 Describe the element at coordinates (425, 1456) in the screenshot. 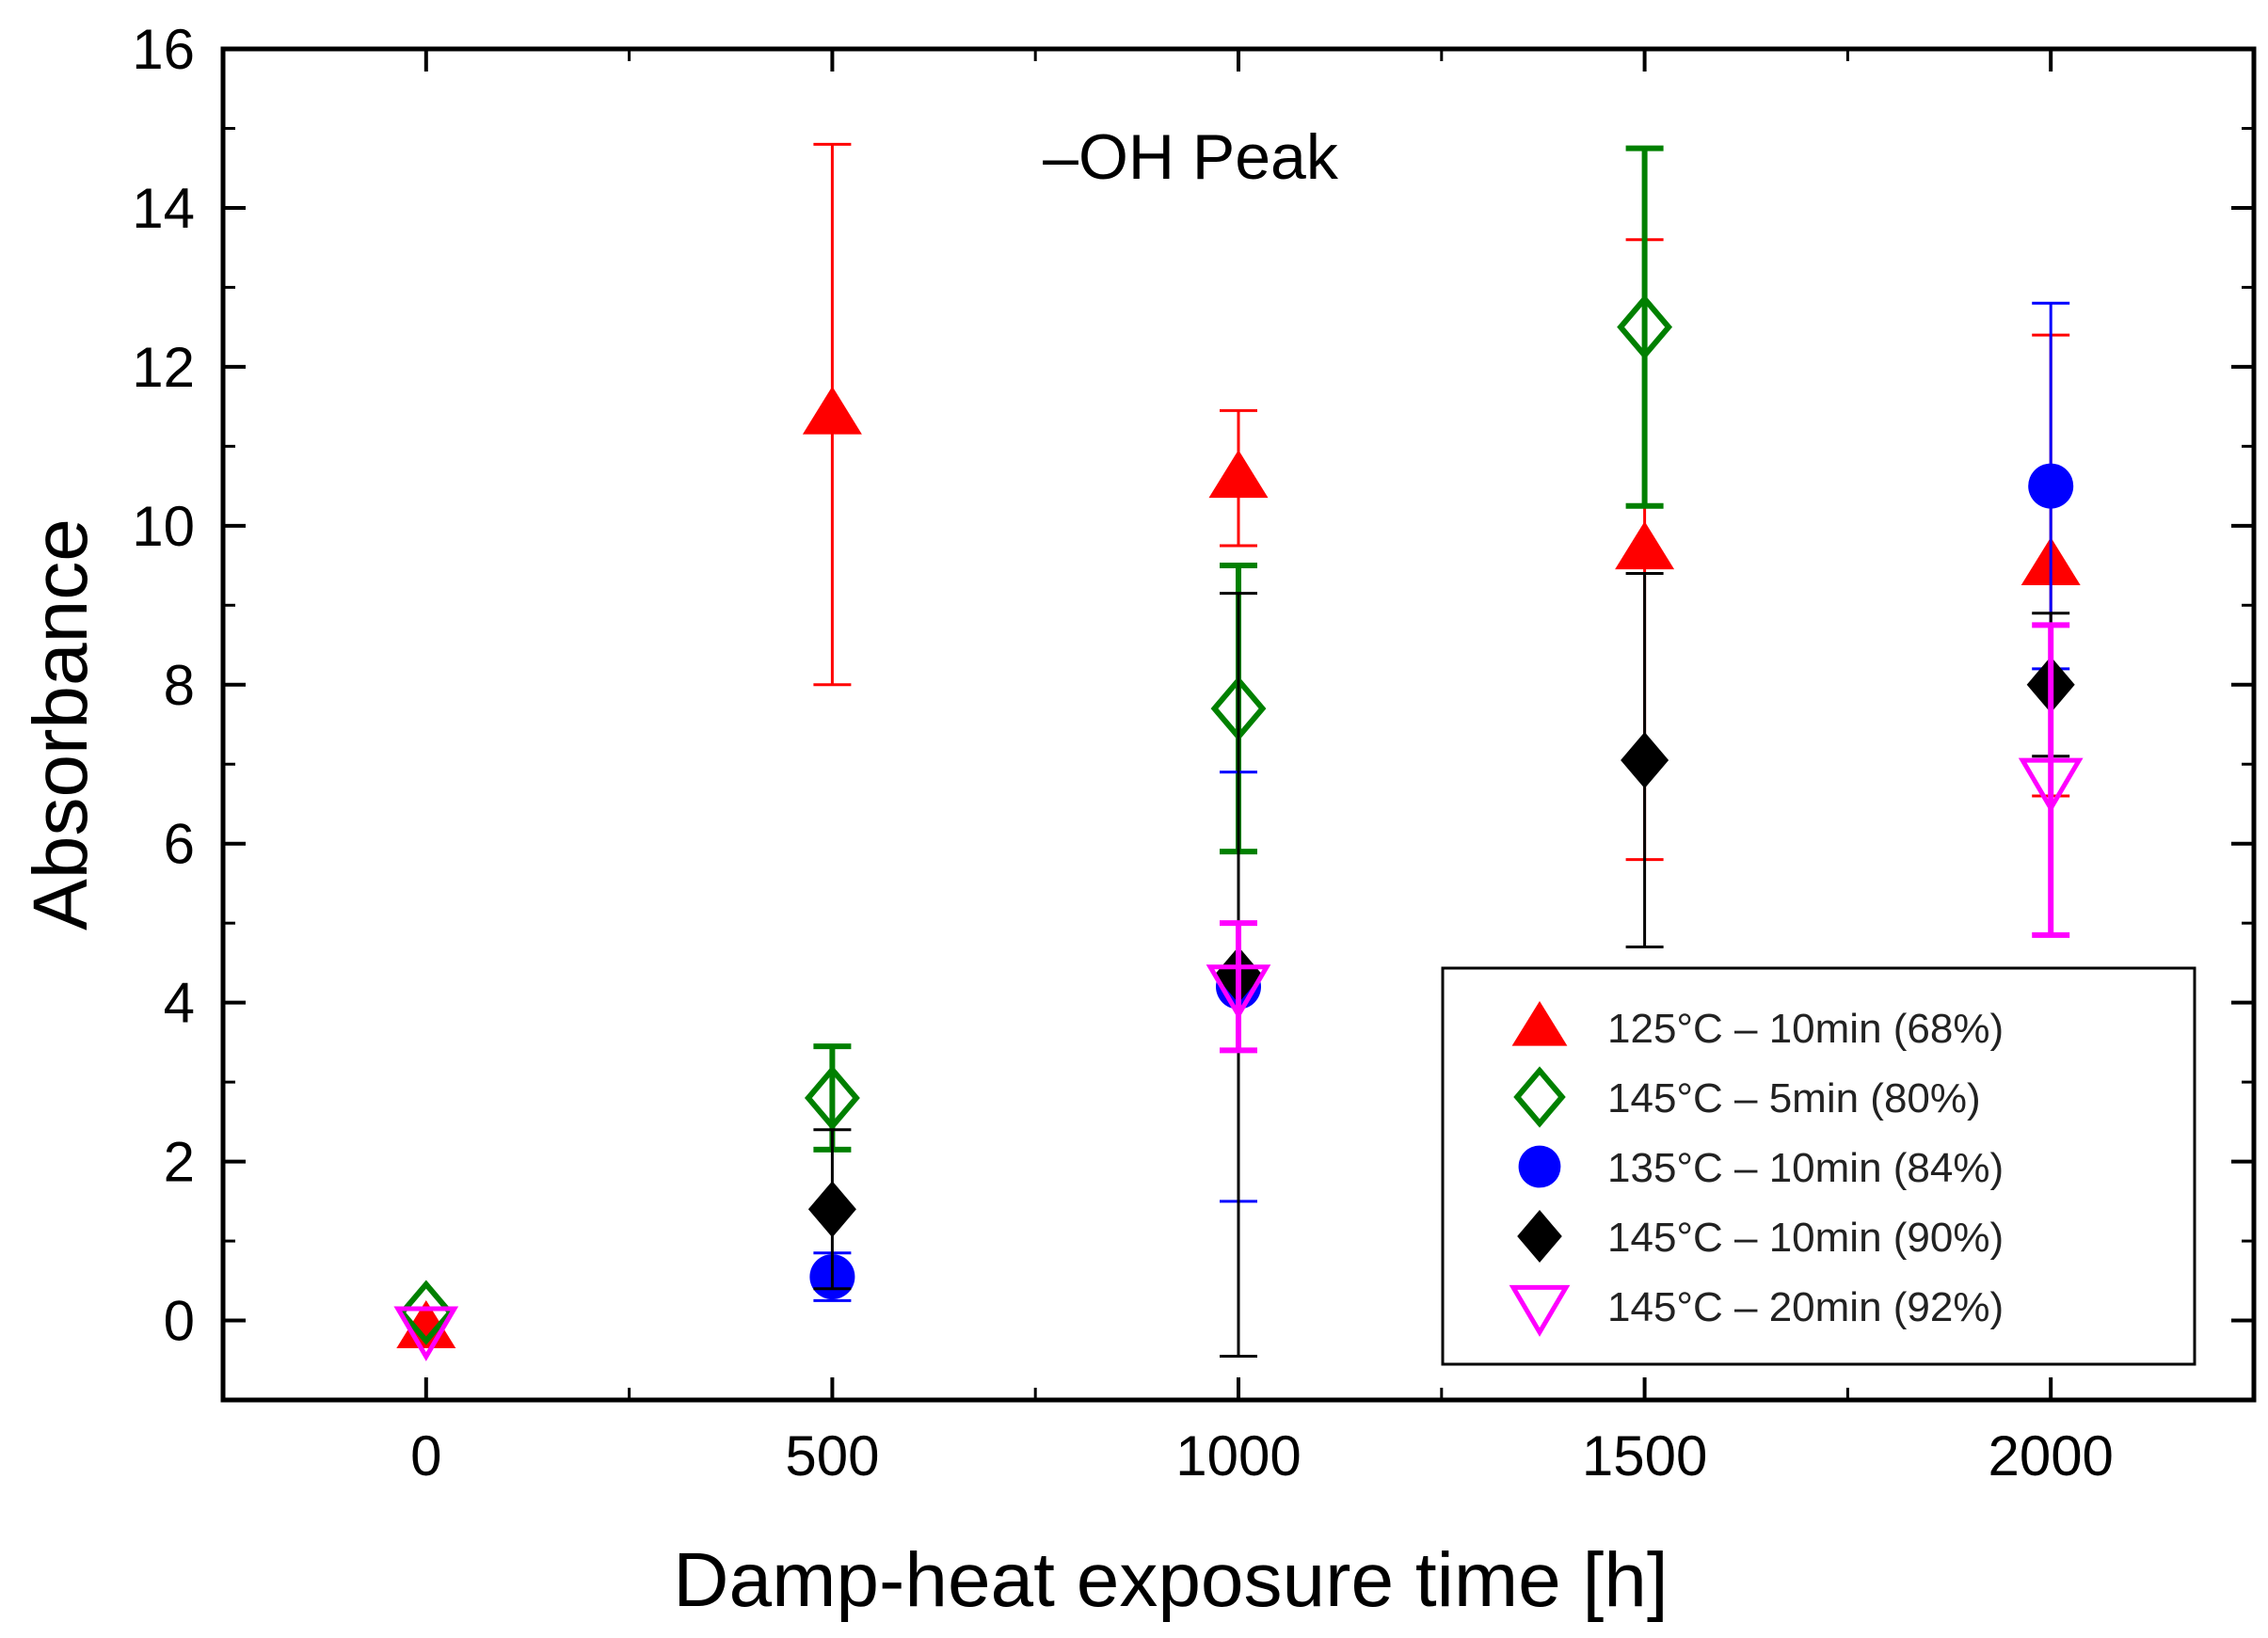

I see `x-tick-label: 0` at that location.